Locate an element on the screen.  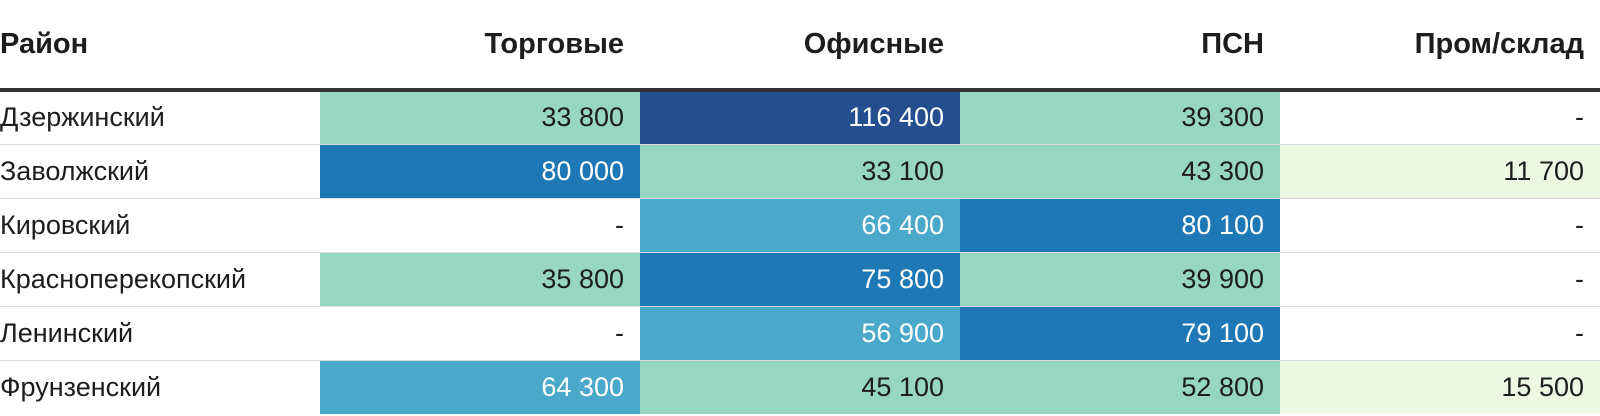
heat-cell-psn: 39 300 is located at coordinates (1120, 117).